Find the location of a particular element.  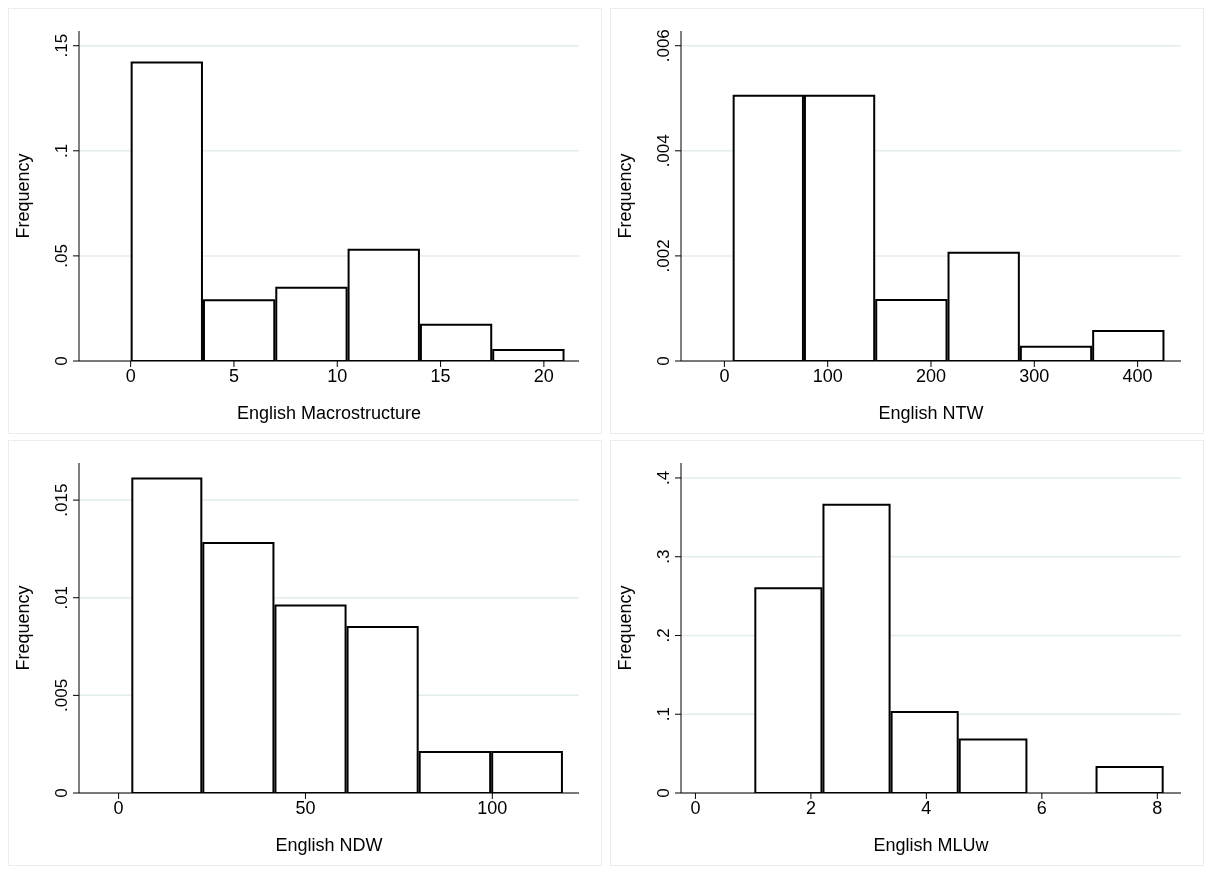

x-axis-title: English MLUw is located at coordinates (931, 845).